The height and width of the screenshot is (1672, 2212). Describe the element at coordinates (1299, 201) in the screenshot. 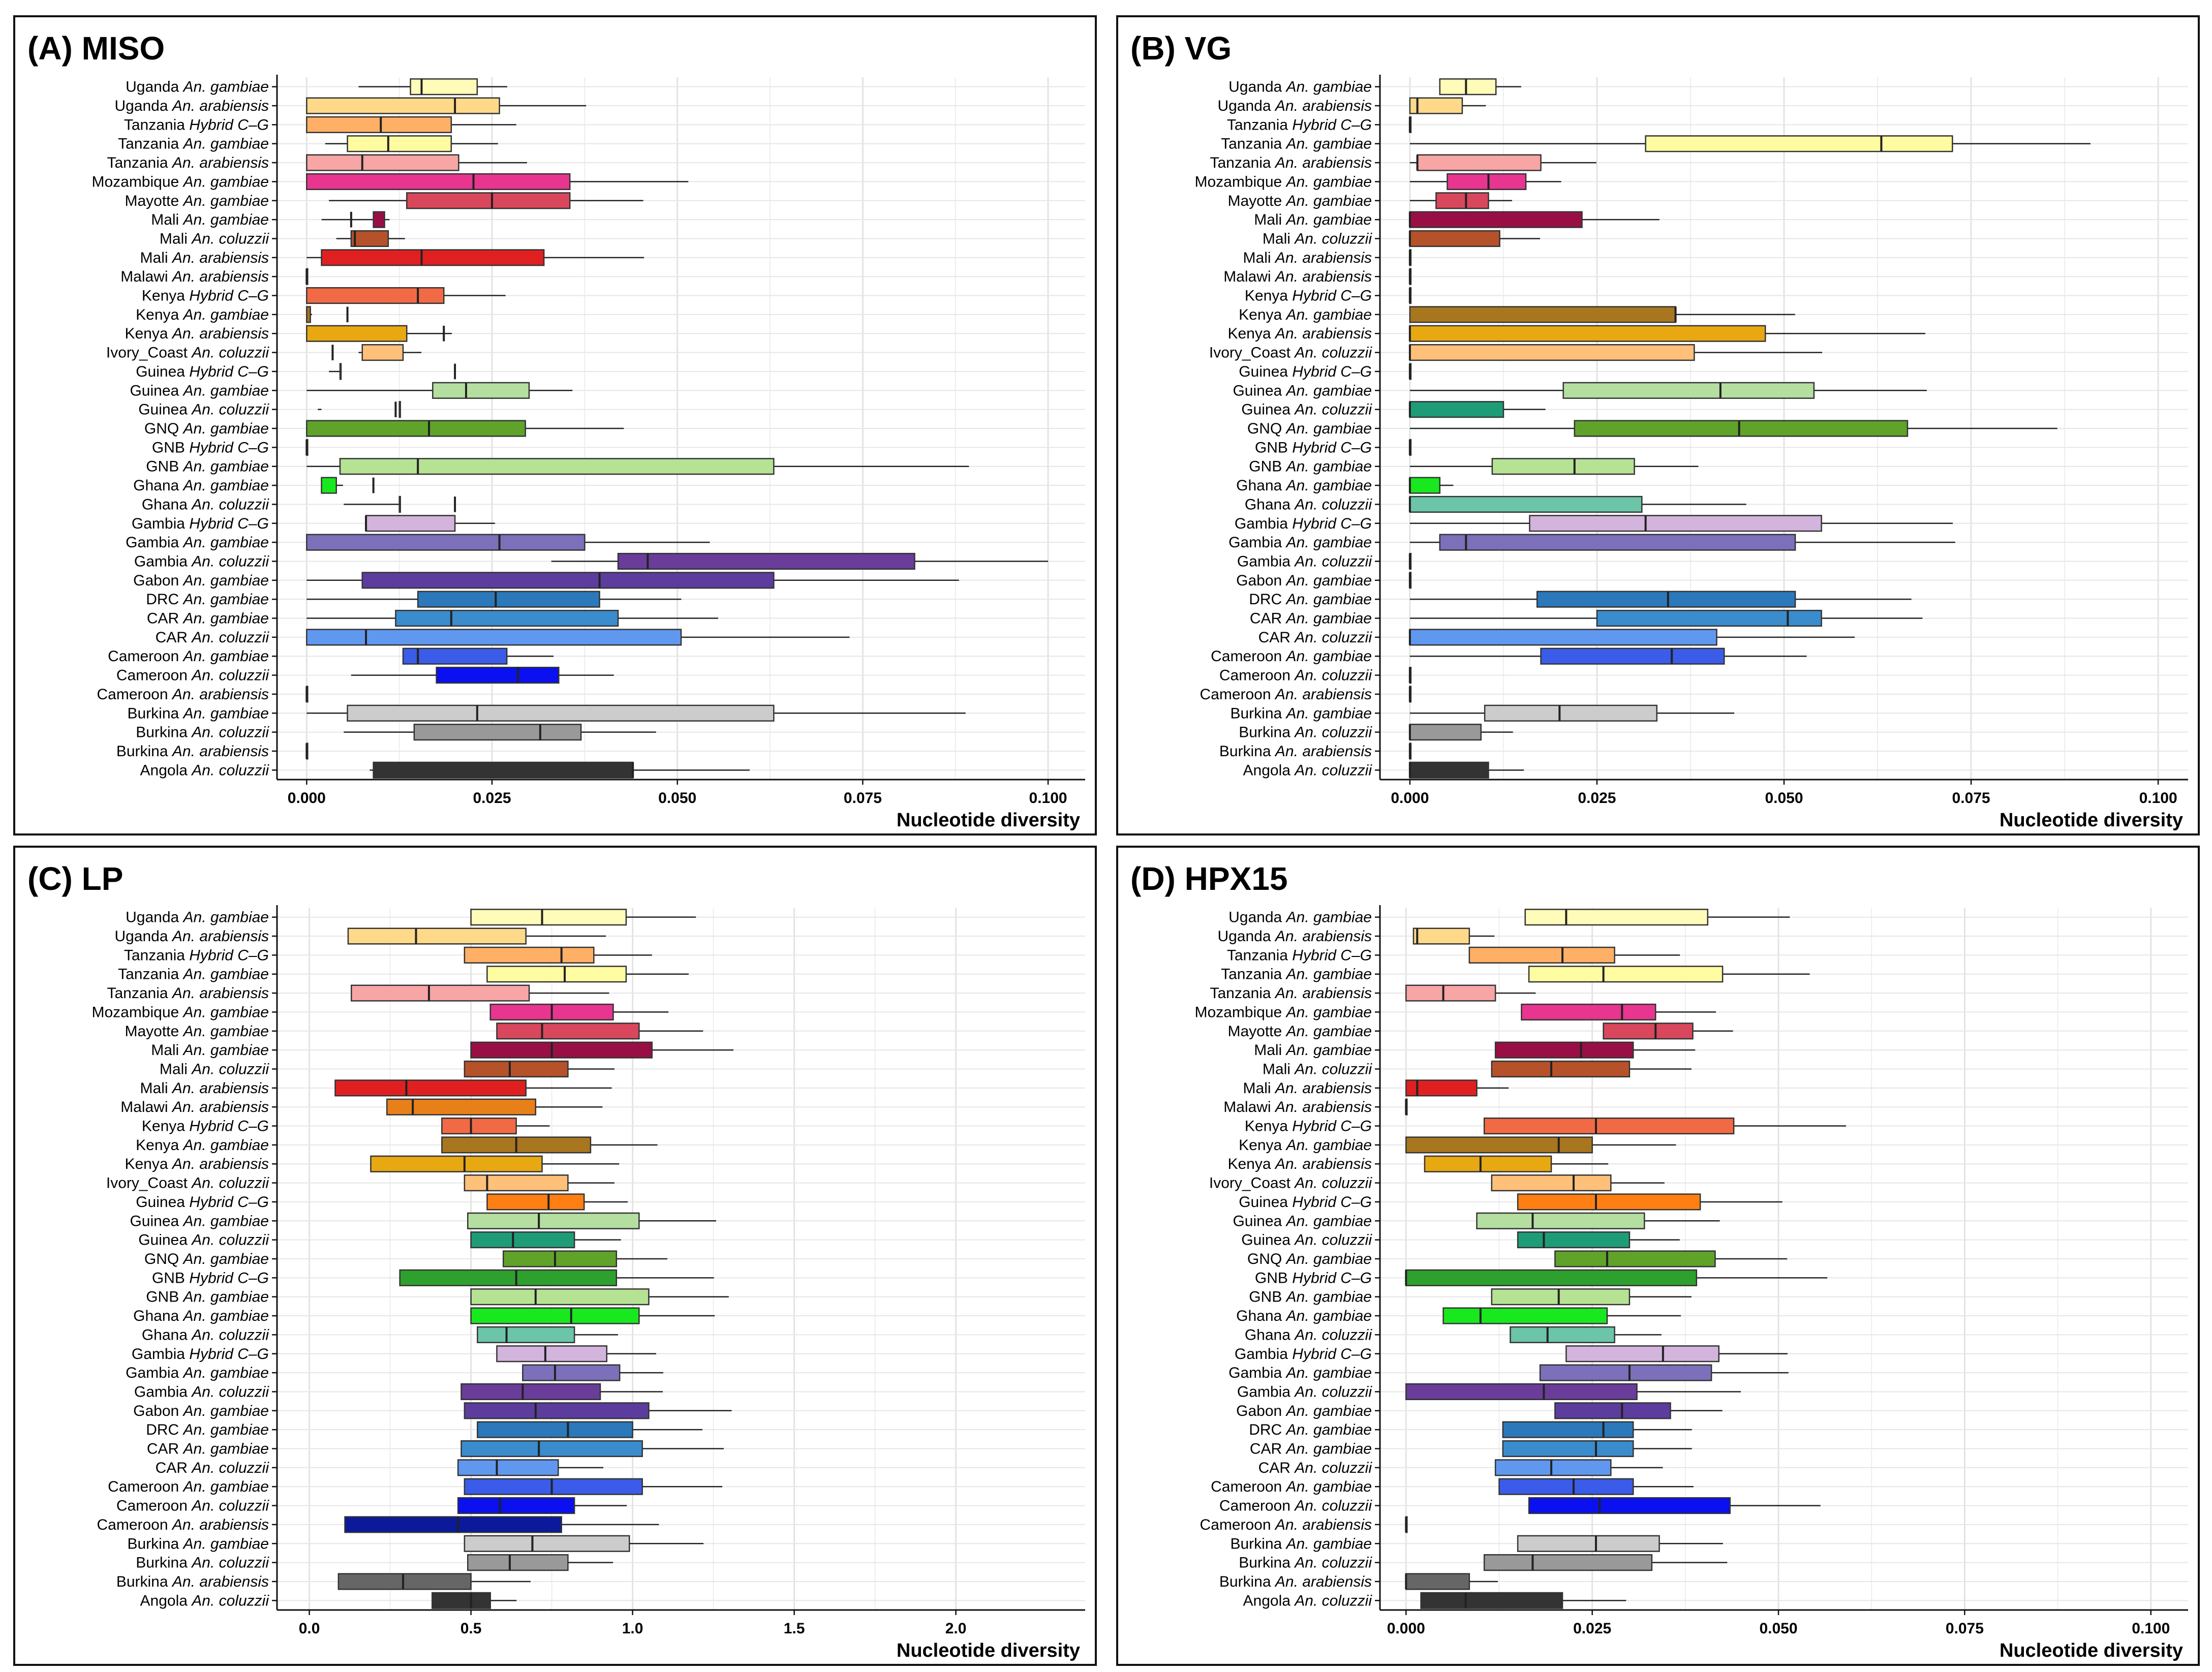

I see `y-tick-label: Mayotte An. gambiae` at that location.